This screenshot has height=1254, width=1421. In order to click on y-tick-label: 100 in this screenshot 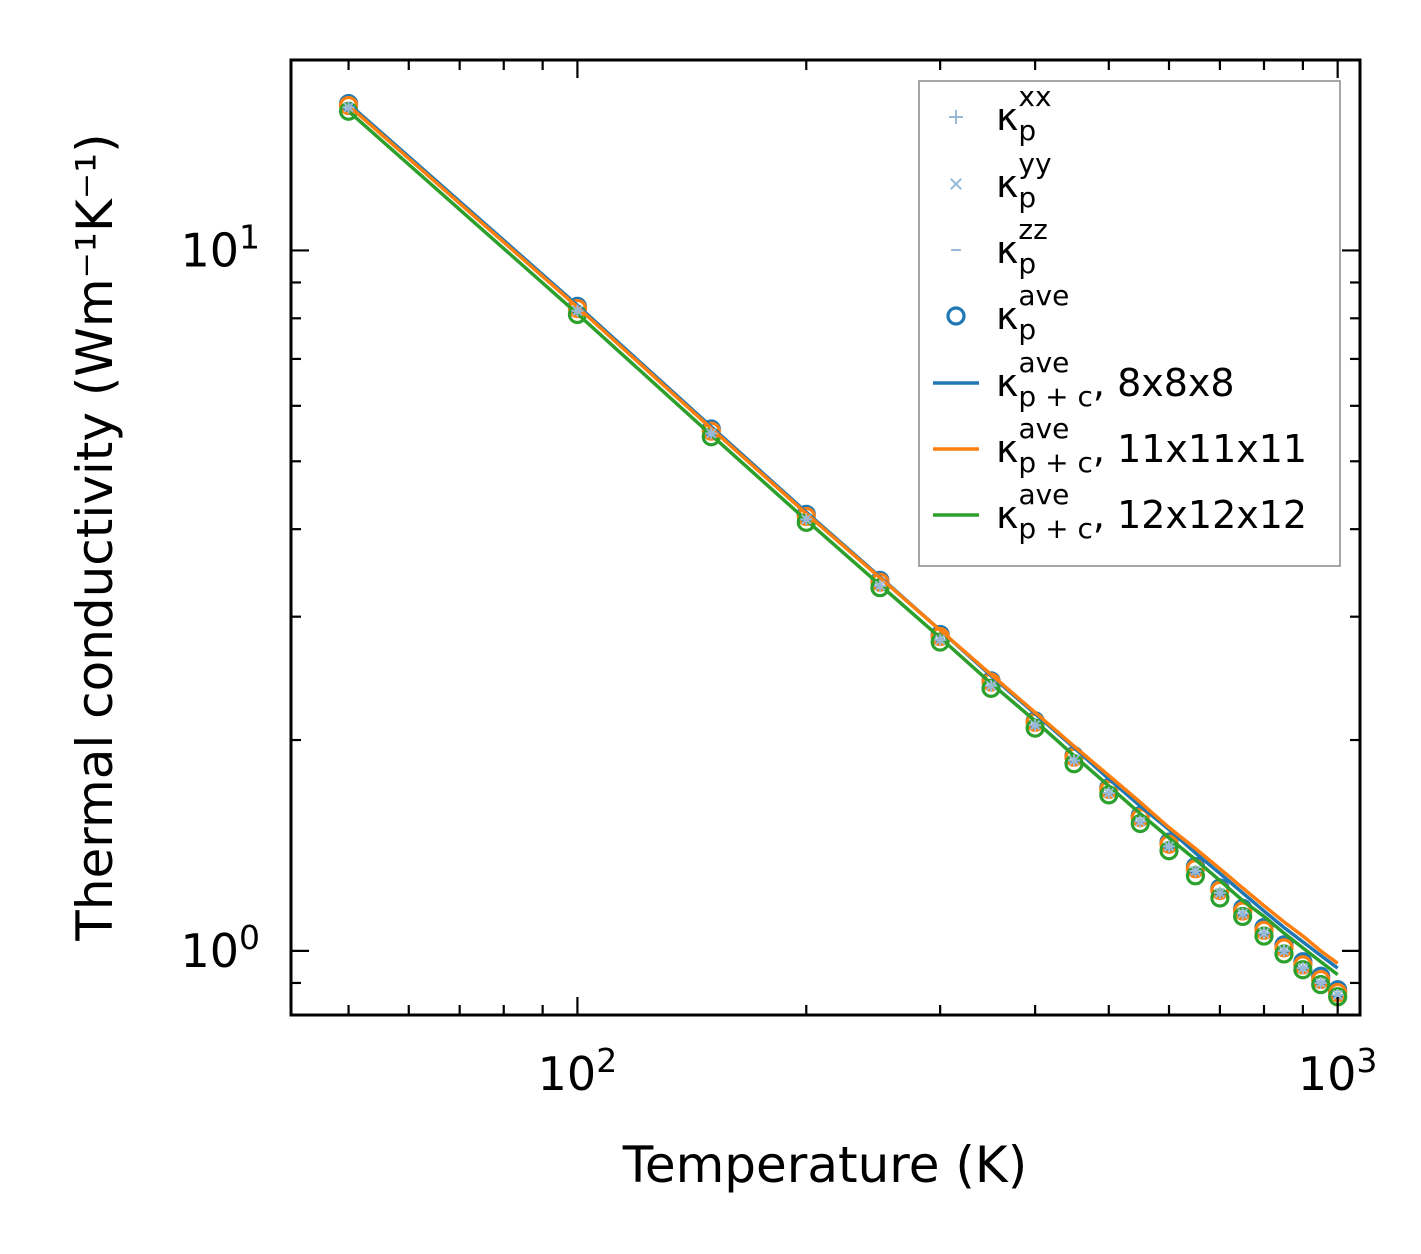, I will do `click(220, 948)`.